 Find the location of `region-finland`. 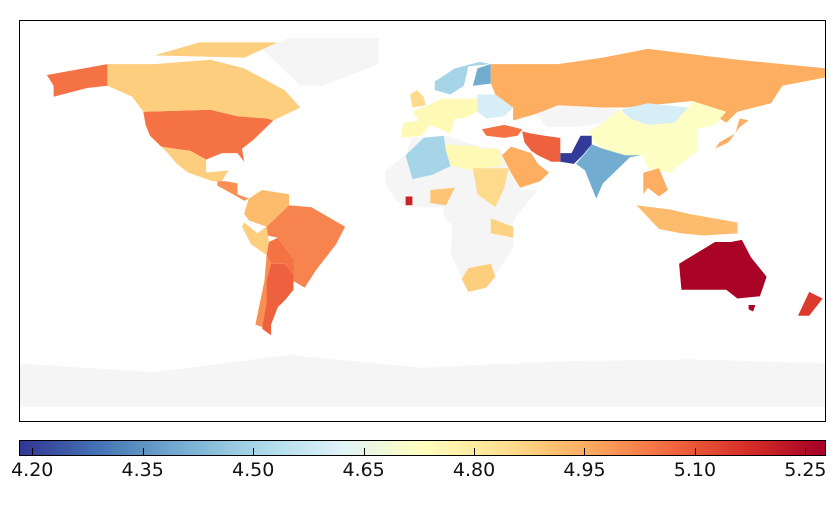

region-finland is located at coordinates (481, 75).